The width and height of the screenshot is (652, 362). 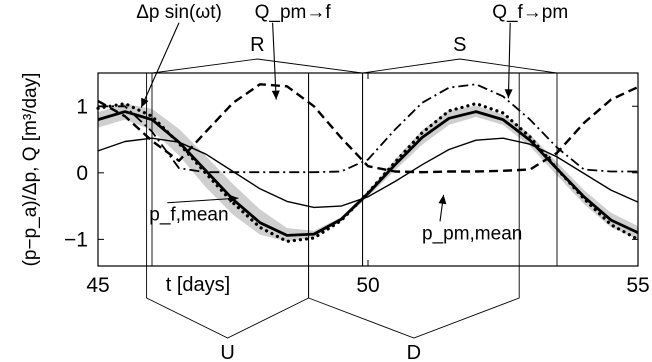 I want to click on annotation-qfpm: Q_f→pm, so click(x=530, y=50).